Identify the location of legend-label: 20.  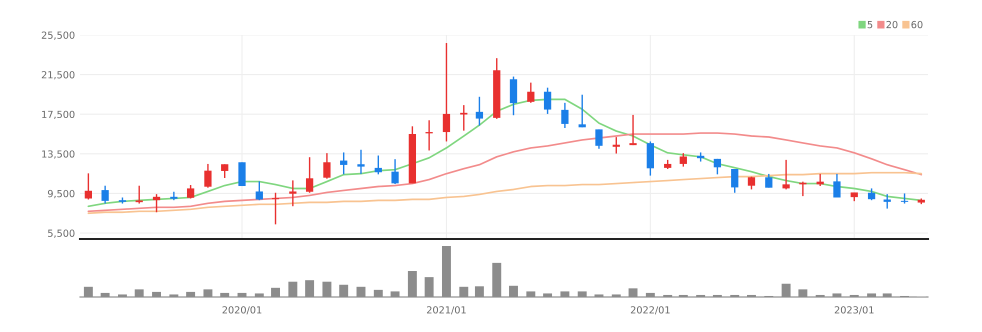
(892, 24).